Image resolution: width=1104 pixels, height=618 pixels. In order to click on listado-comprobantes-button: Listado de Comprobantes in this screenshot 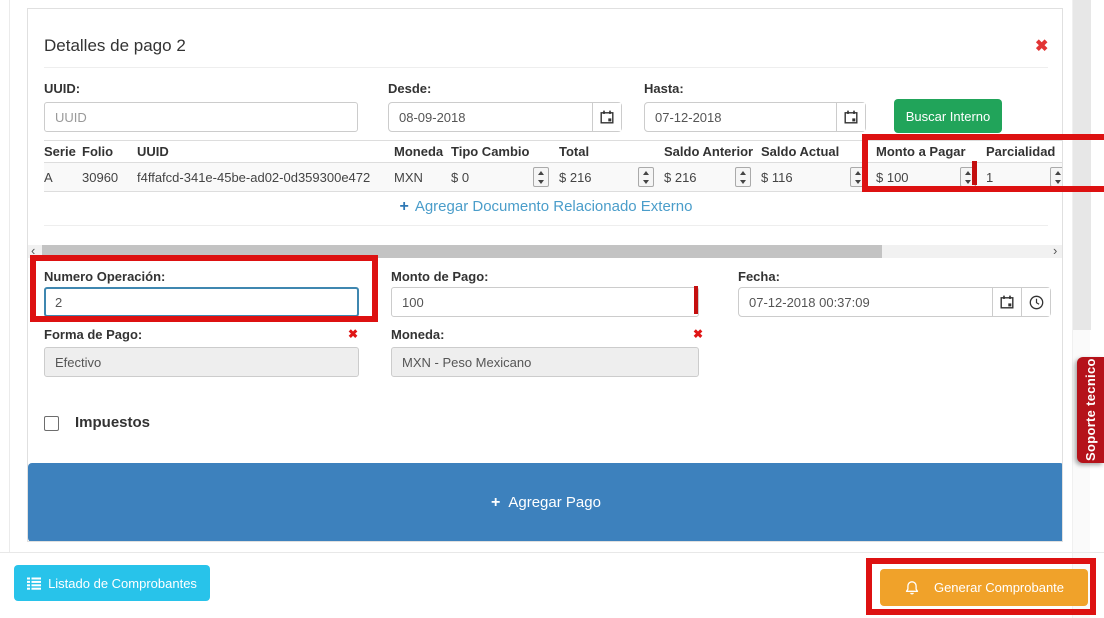, I will do `click(112, 583)`.